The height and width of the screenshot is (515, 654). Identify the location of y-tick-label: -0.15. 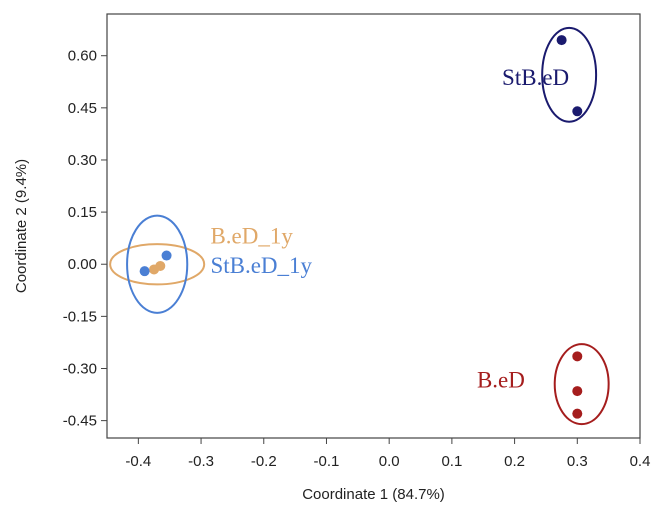
(80, 316).